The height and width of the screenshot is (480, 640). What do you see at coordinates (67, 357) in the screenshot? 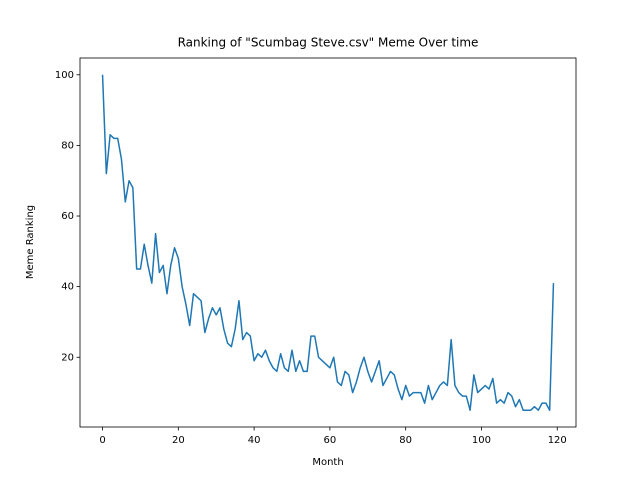
I see `y-tick-label: 20` at bounding box center [67, 357].